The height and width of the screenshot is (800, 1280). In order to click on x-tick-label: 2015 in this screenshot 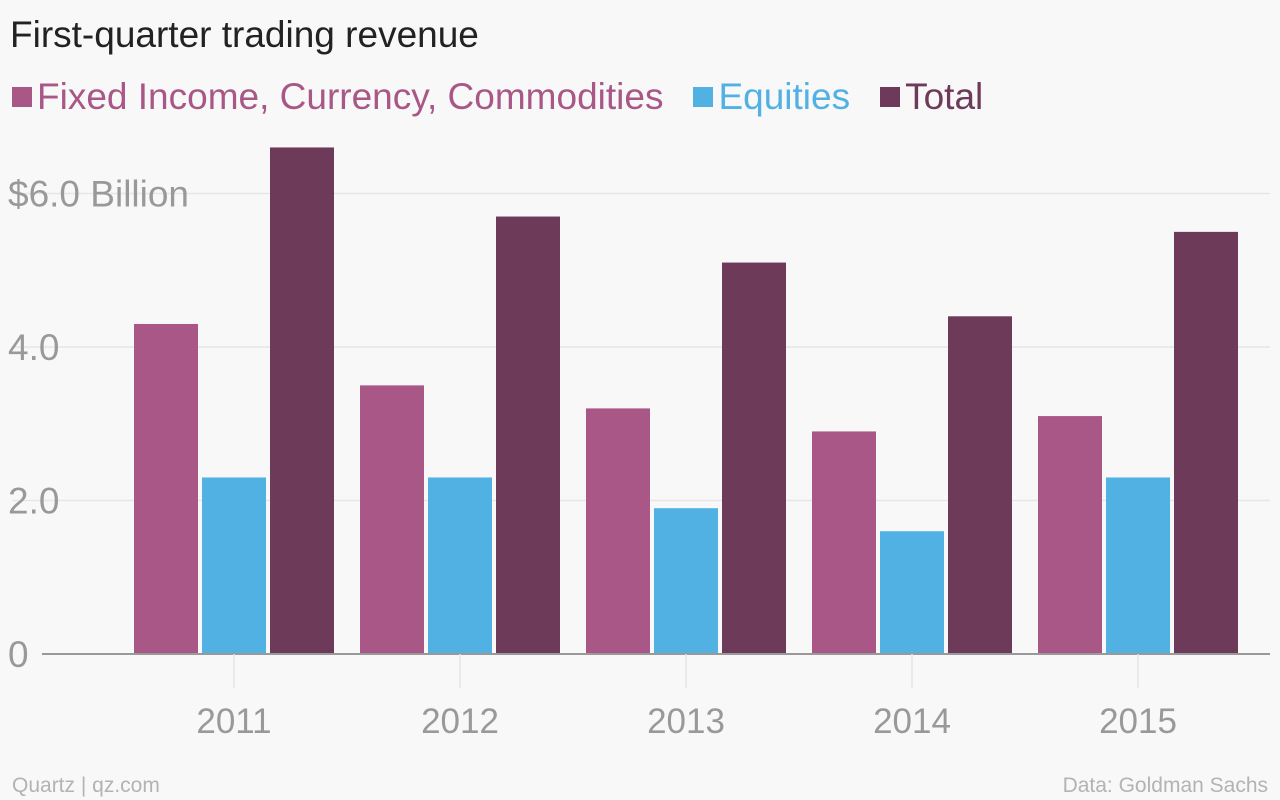, I will do `click(1138, 721)`.